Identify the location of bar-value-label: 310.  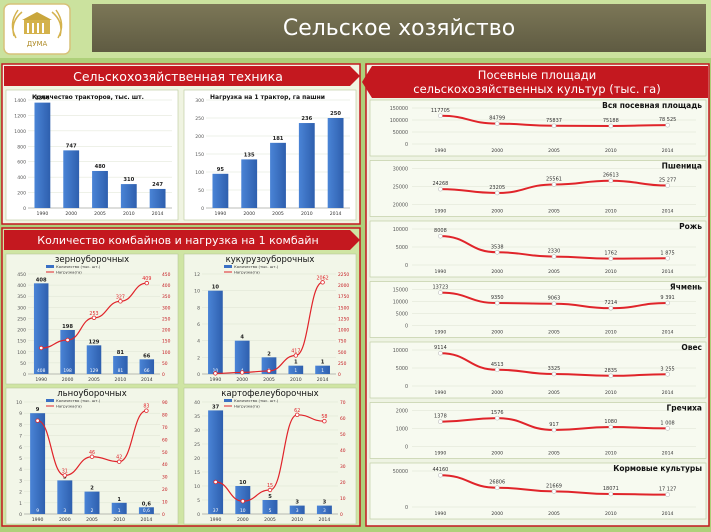
(128, 180).